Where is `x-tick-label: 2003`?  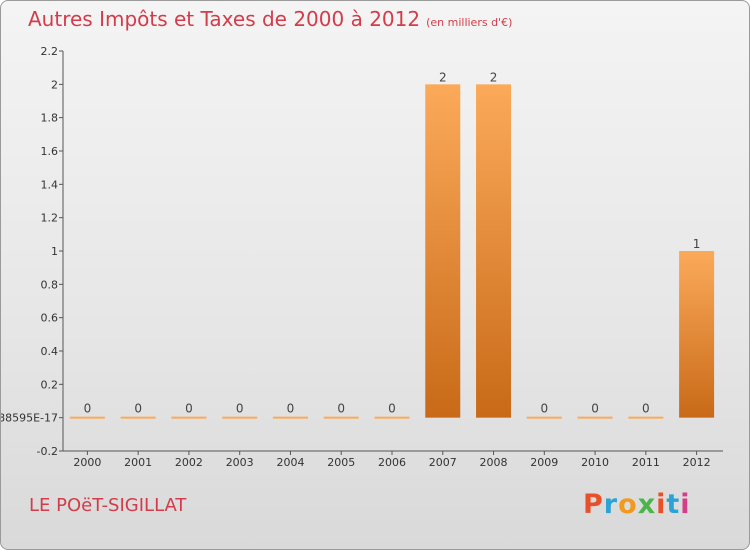 x-tick-label: 2003 is located at coordinates (240, 462).